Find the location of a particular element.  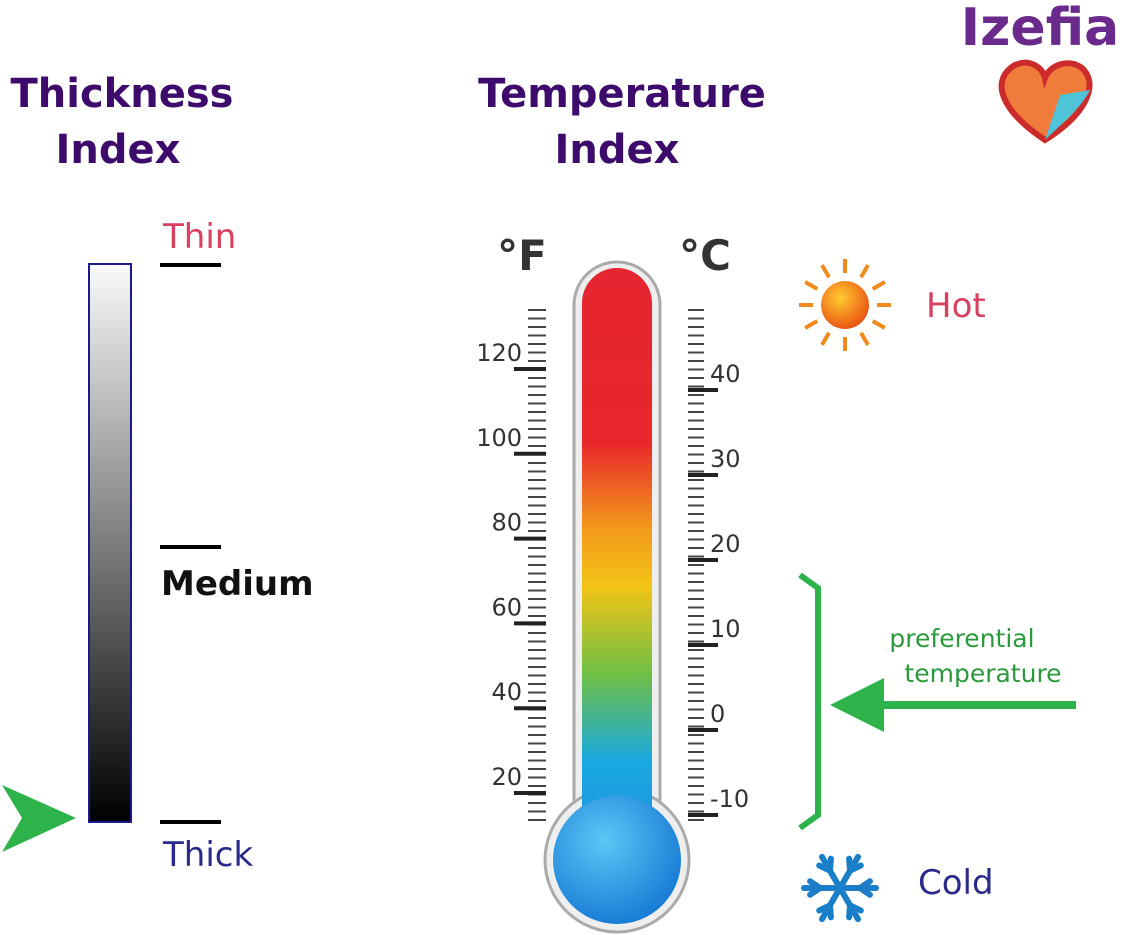

f-tick-label: 40 is located at coordinates (506, 692).